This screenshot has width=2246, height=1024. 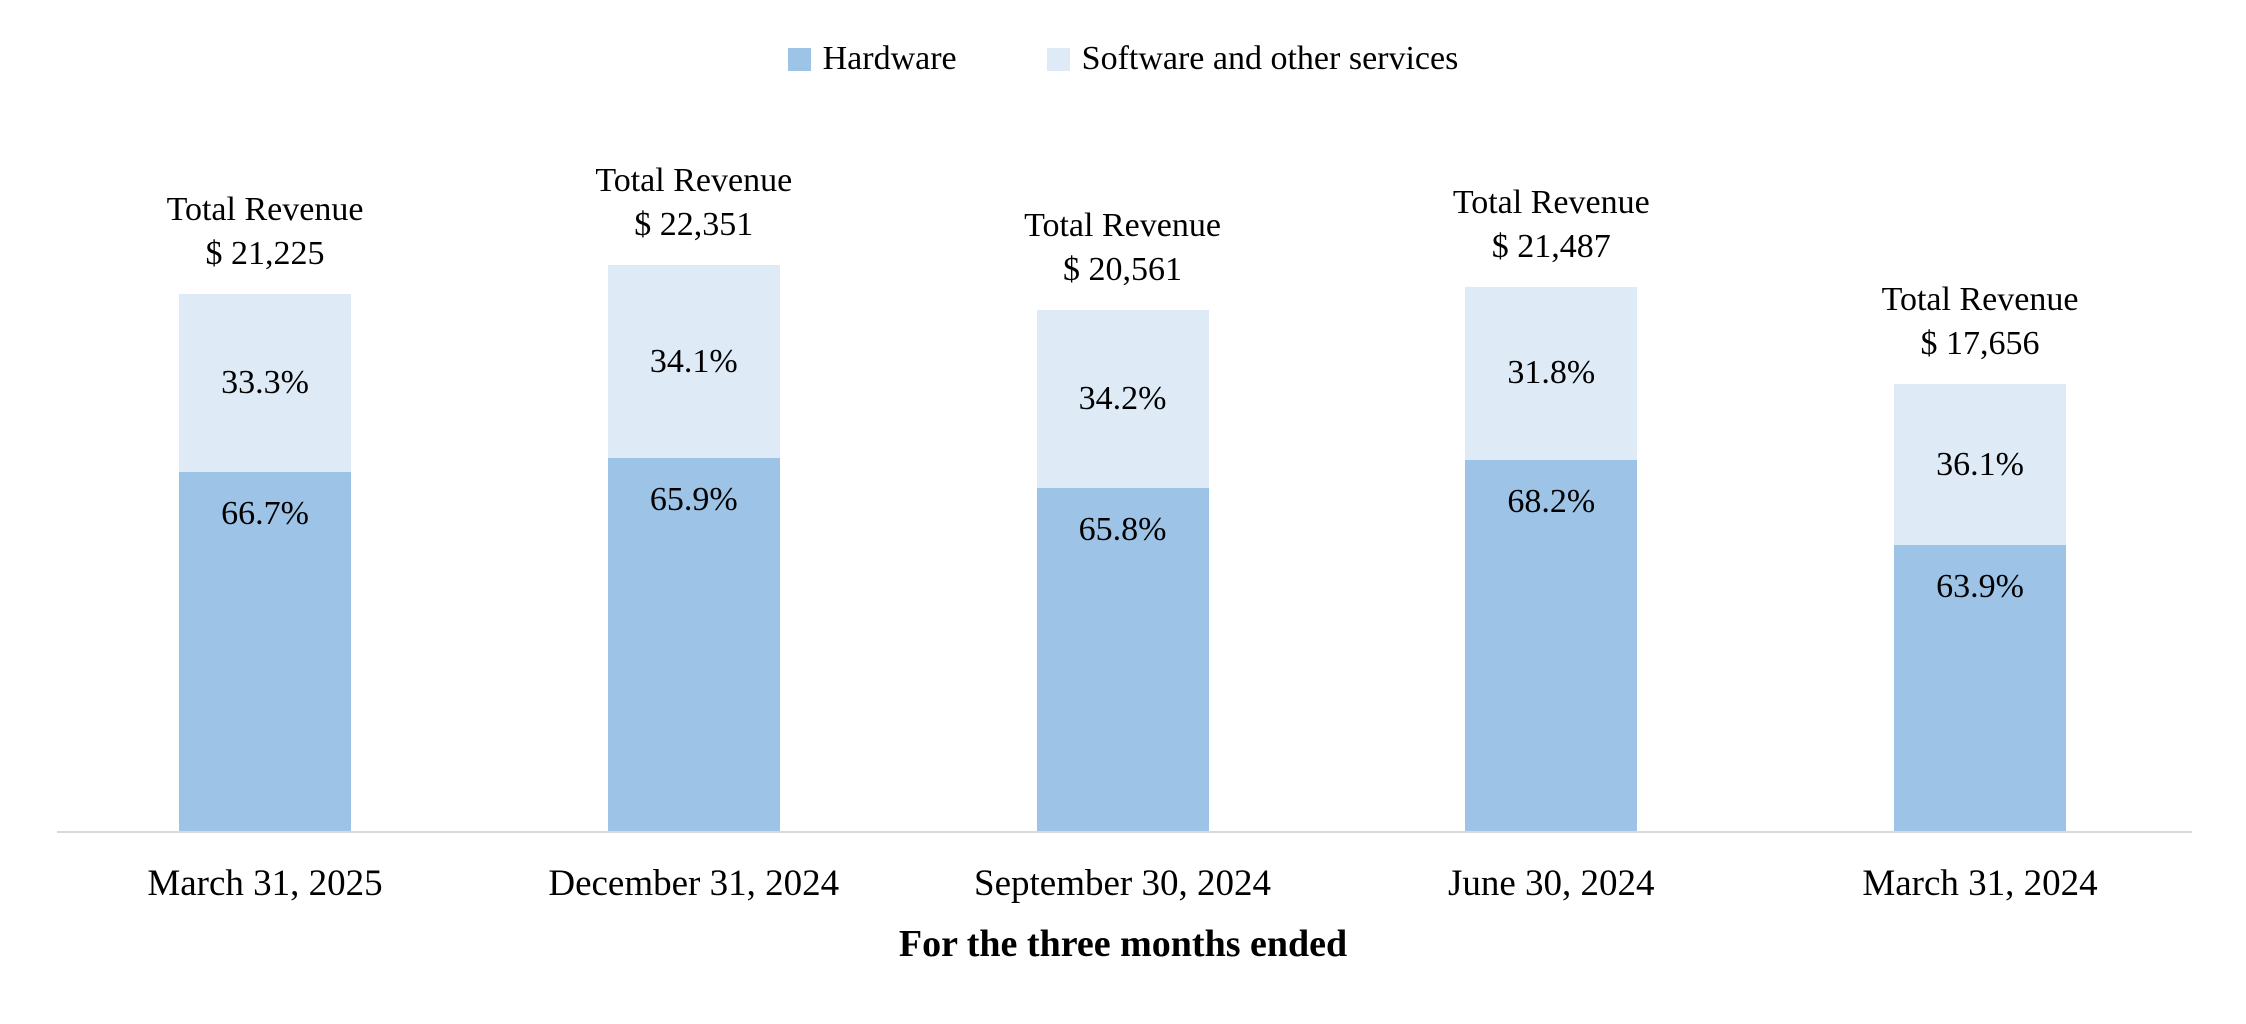 What do you see at coordinates (693, 644) in the screenshot?
I see `hardware-segment: 65.9%` at bounding box center [693, 644].